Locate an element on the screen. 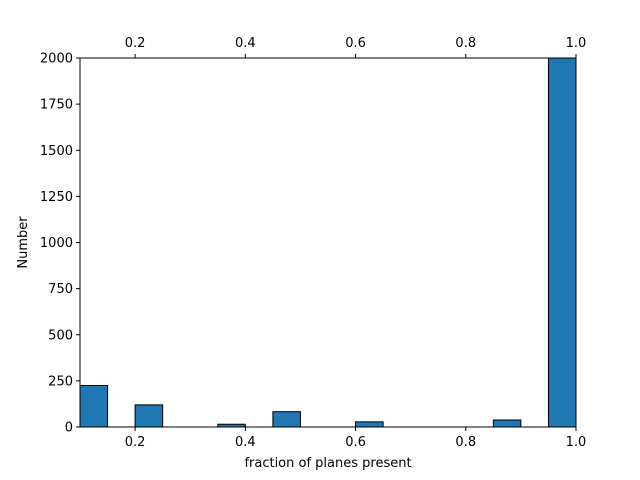  top-x-axis-ticks: 0.2 0.4 0.6 0.8 1.0 is located at coordinates (356, 47).